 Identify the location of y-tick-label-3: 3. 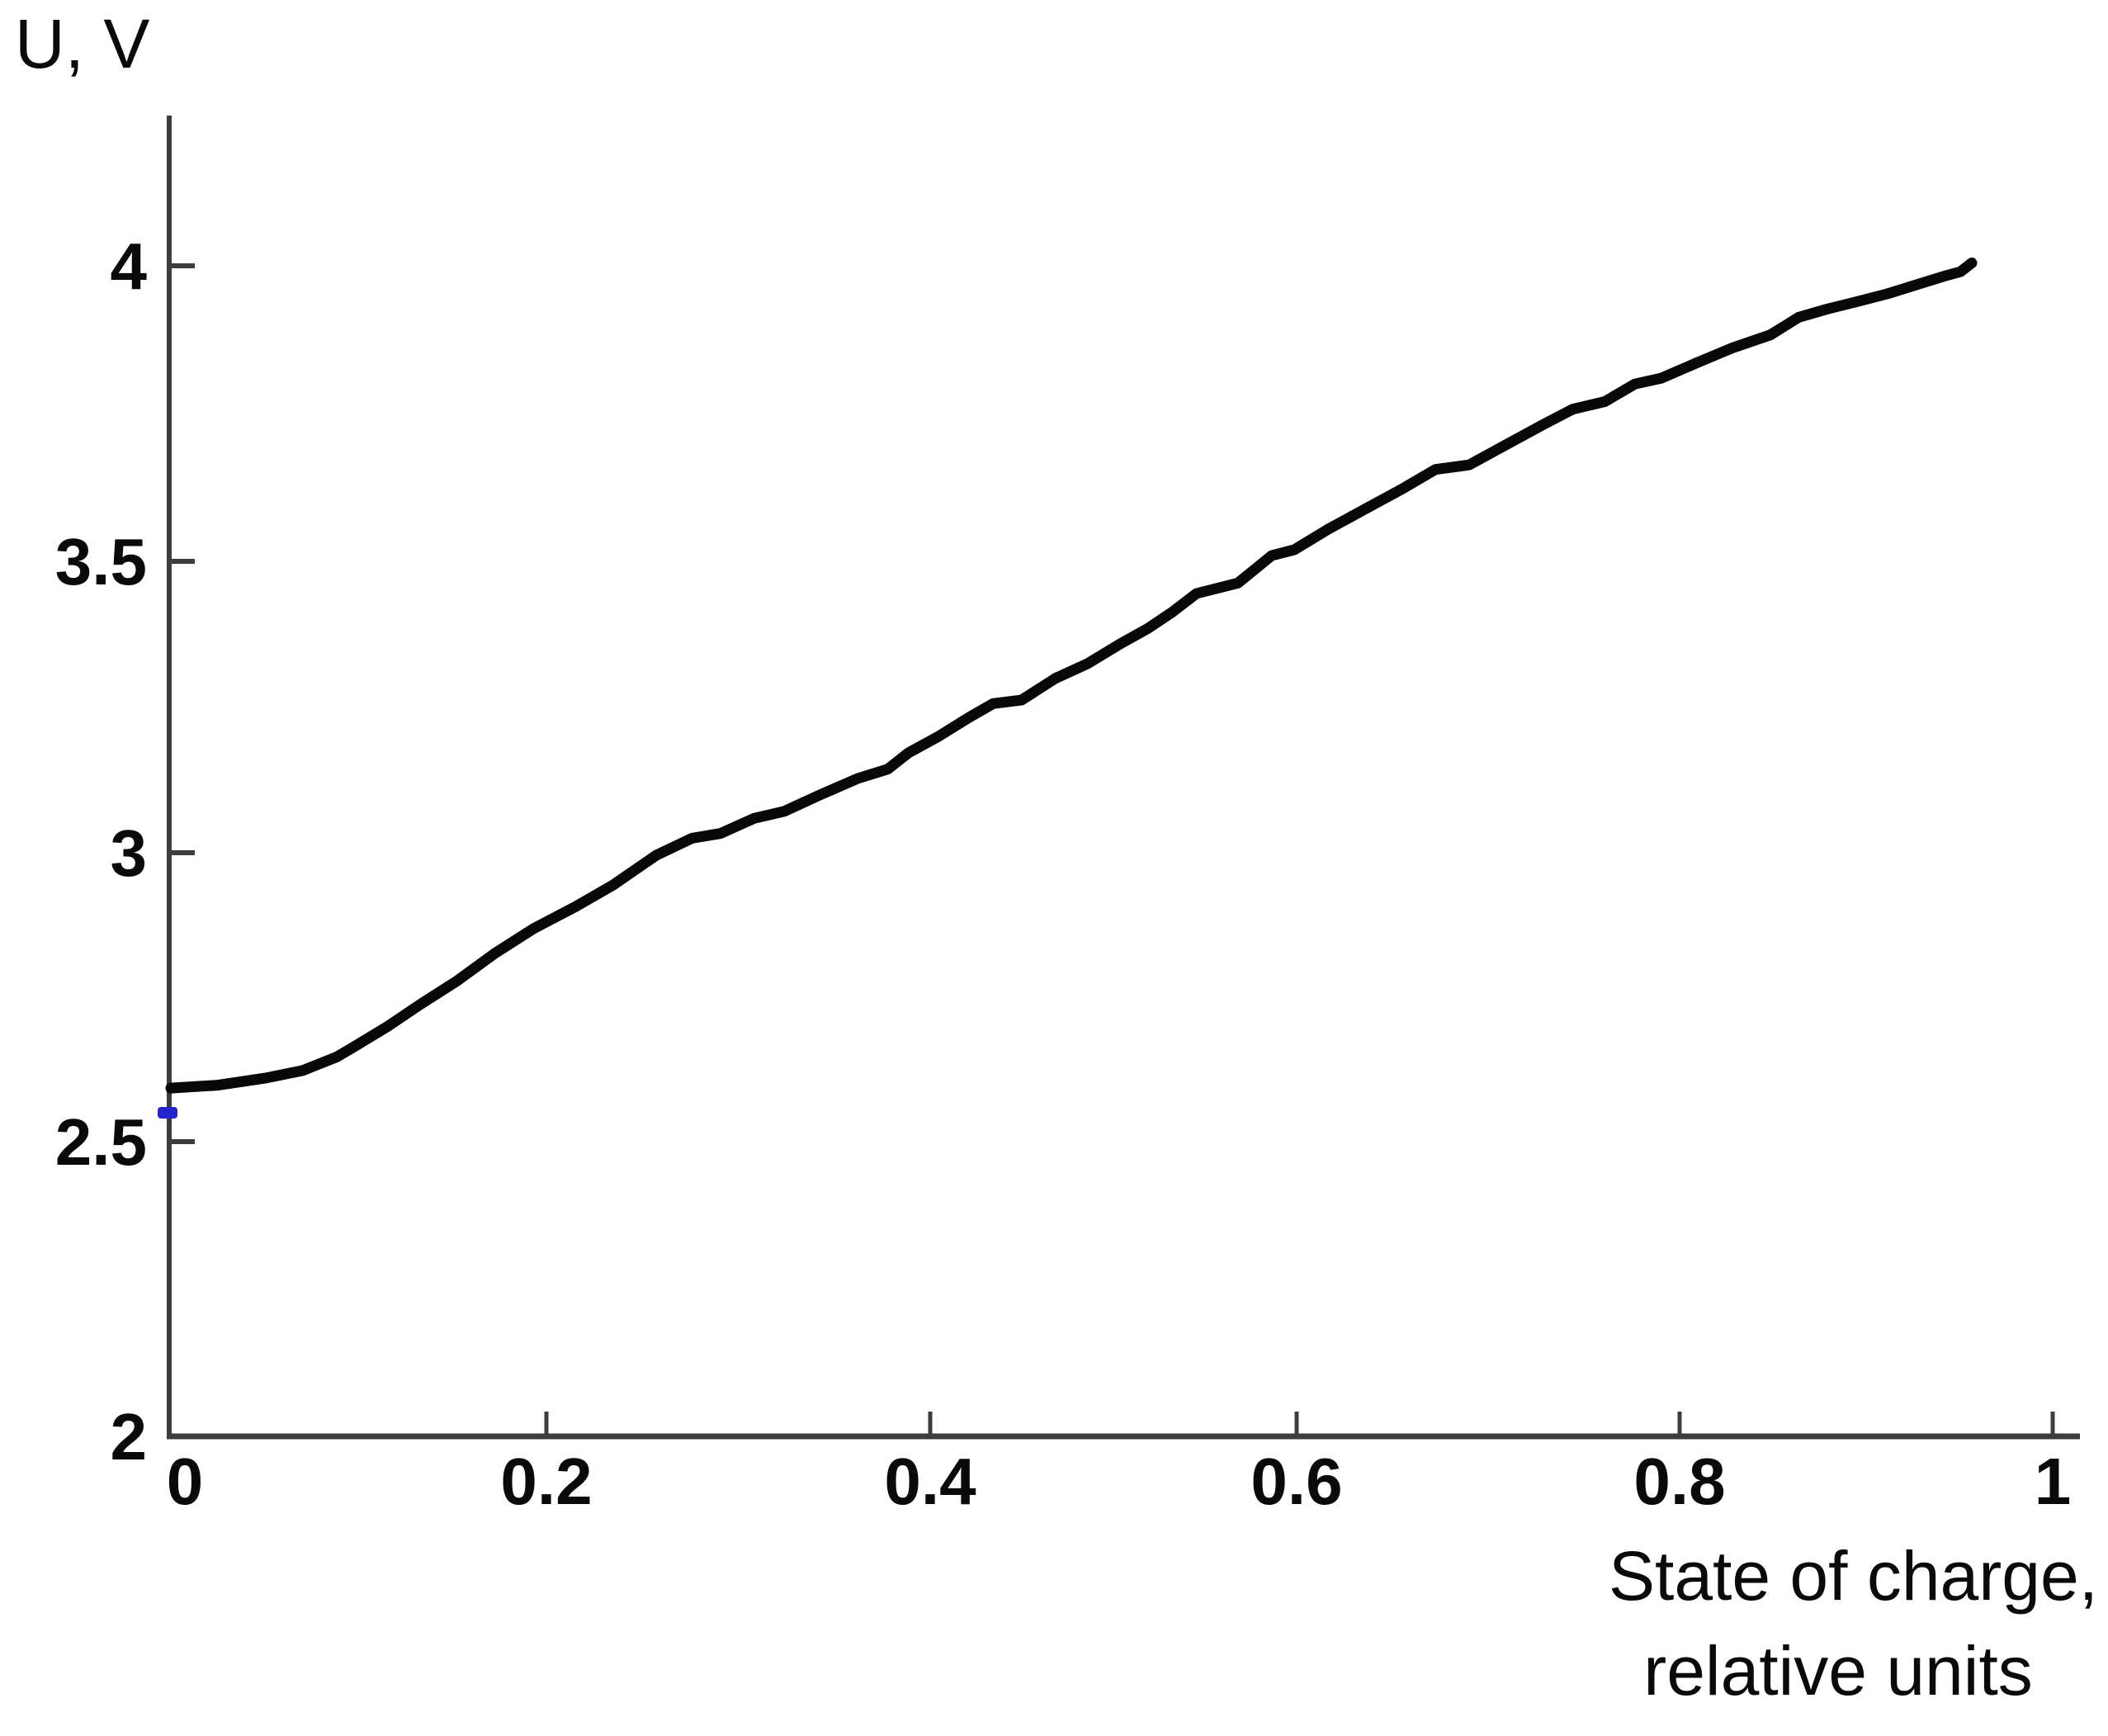
(129, 853).